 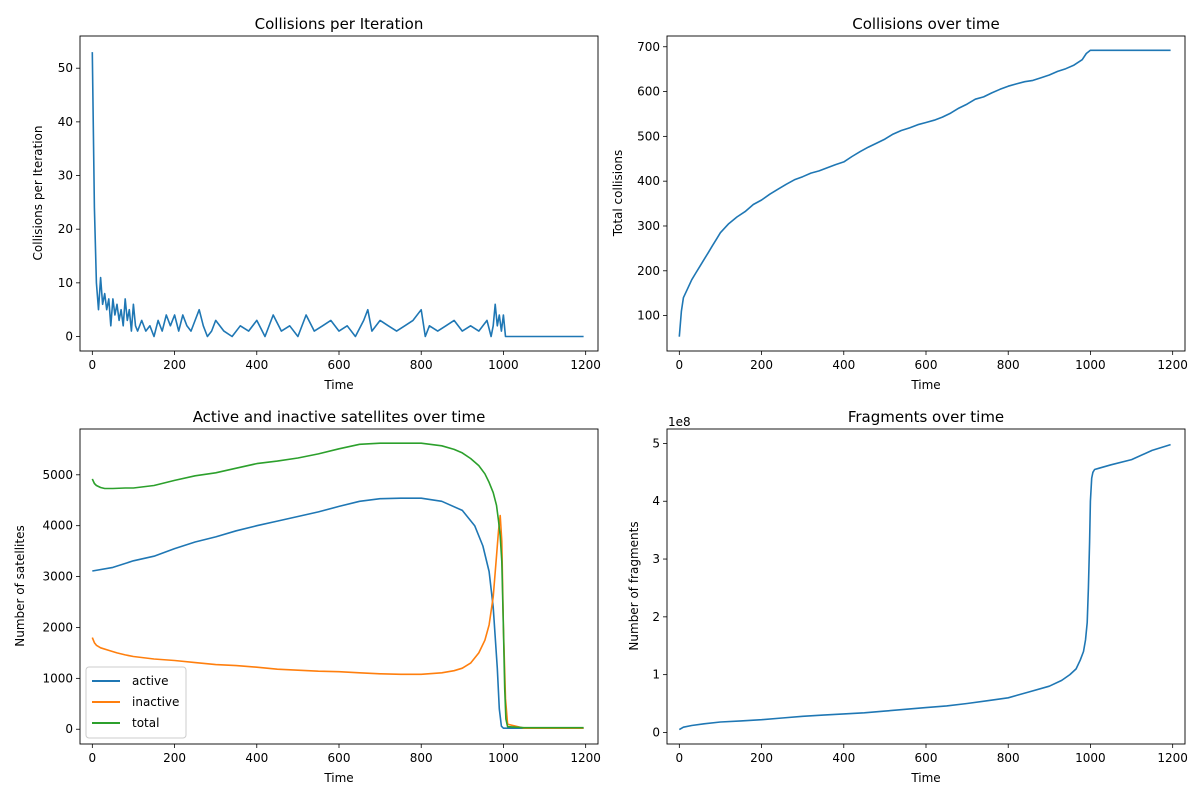 What do you see at coordinates (679, 422) in the screenshot?
I see `y-axis-offset-label: 1e8` at bounding box center [679, 422].